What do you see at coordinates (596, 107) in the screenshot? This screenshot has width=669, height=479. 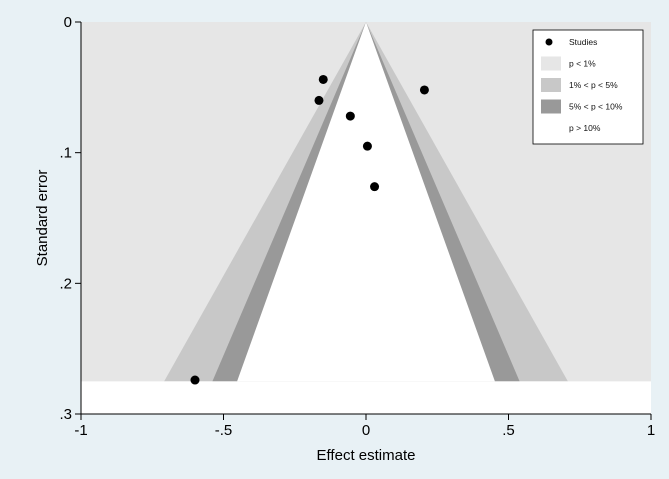 I see `legend-label: 5% < p < 10%` at bounding box center [596, 107].